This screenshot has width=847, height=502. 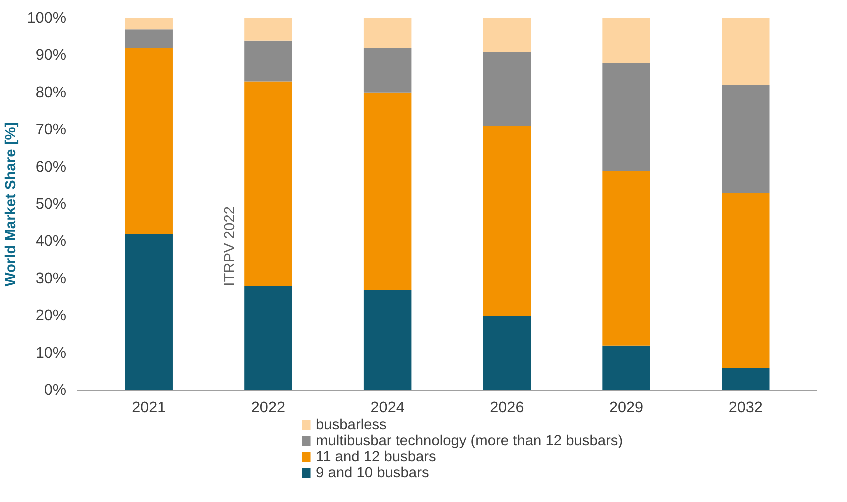 I want to click on y-tick-label: 30%, so click(x=51, y=279).